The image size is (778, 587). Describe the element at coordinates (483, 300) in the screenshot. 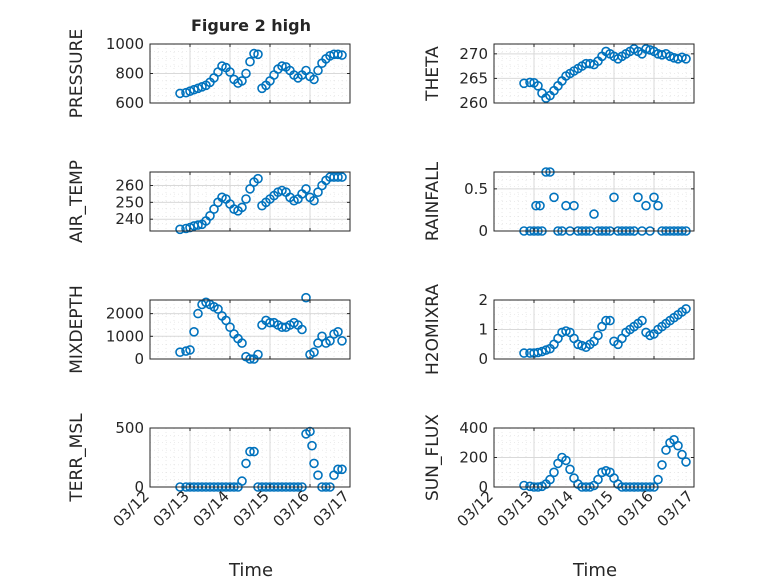

I see `y-tick-label: 2` at that location.